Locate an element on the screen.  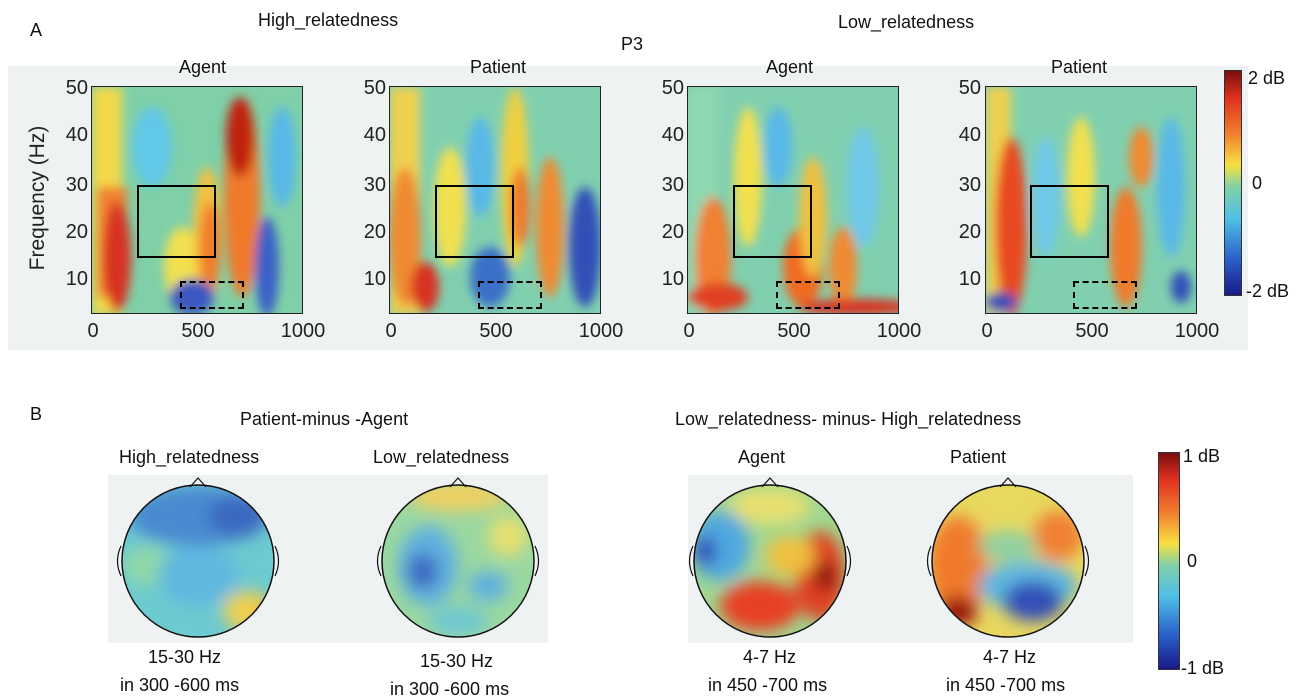
tf-plot-patient-low is located at coordinates (1091, 200).